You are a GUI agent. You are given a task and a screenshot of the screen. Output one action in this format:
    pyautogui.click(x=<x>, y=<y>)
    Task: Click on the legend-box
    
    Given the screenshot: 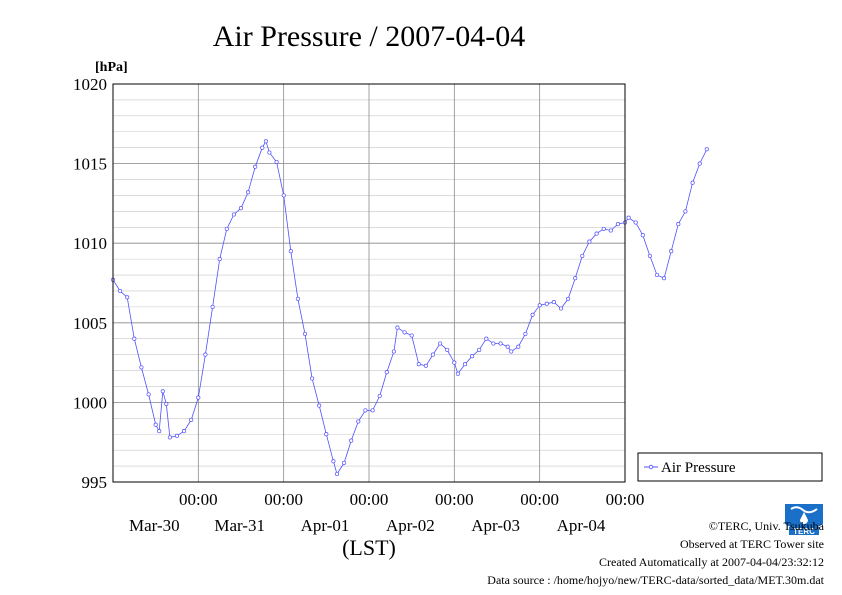 What is the action you would take?
    pyautogui.click(x=730, y=467)
    